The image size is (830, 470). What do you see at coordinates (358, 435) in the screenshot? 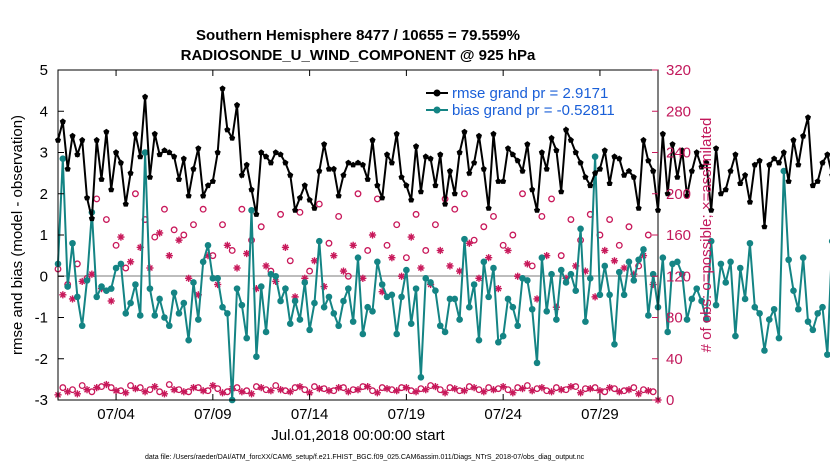
I see `x-axis-label: Jul.01,2018 00:00:00 start` at bounding box center [358, 435].